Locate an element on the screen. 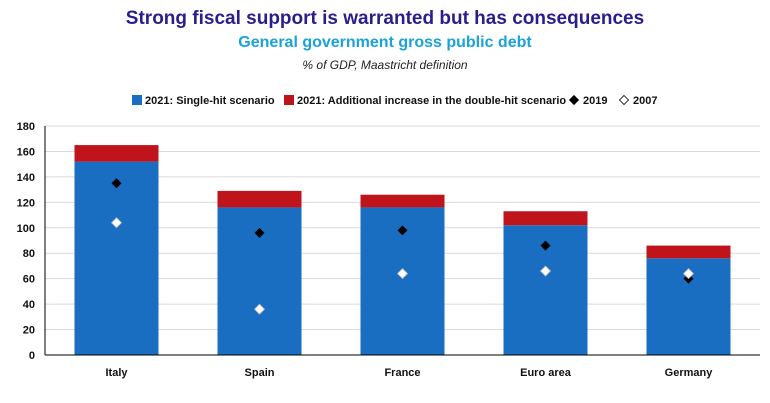 The height and width of the screenshot is (403, 770). y-tick-label: 100 is located at coordinates (26, 229).